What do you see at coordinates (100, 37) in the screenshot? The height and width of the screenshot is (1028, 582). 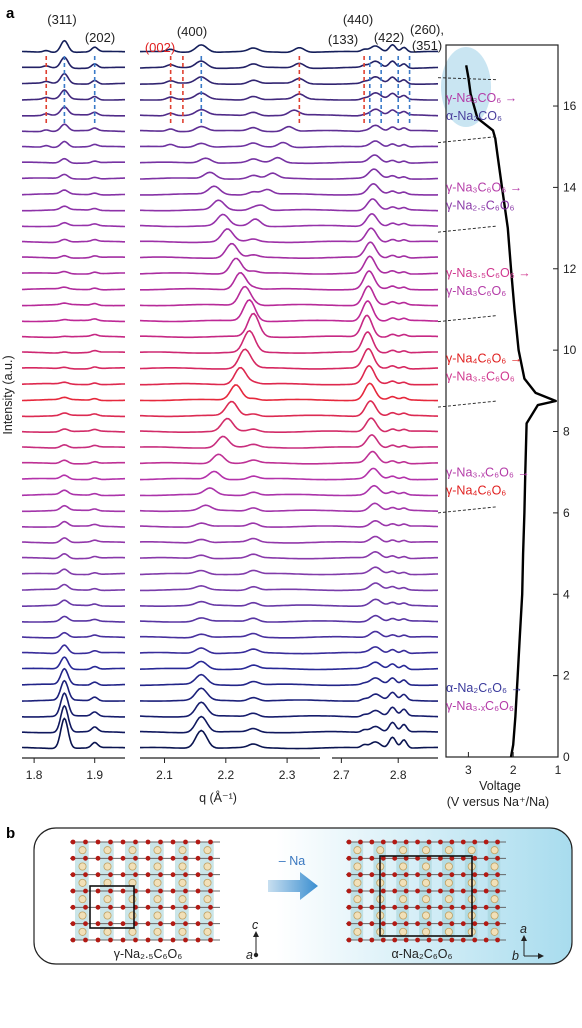 I see `peak-label-202: (202)` at bounding box center [100, 37].